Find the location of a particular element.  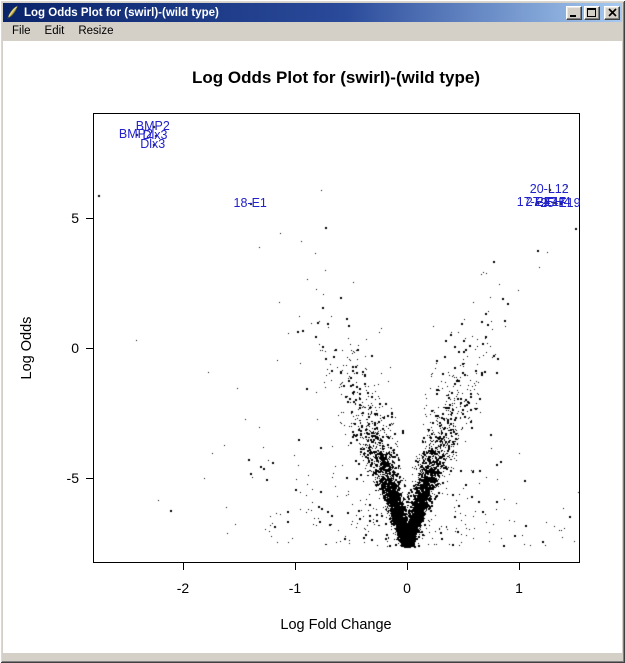

maximize-icon is located at coordinates (591, 12).